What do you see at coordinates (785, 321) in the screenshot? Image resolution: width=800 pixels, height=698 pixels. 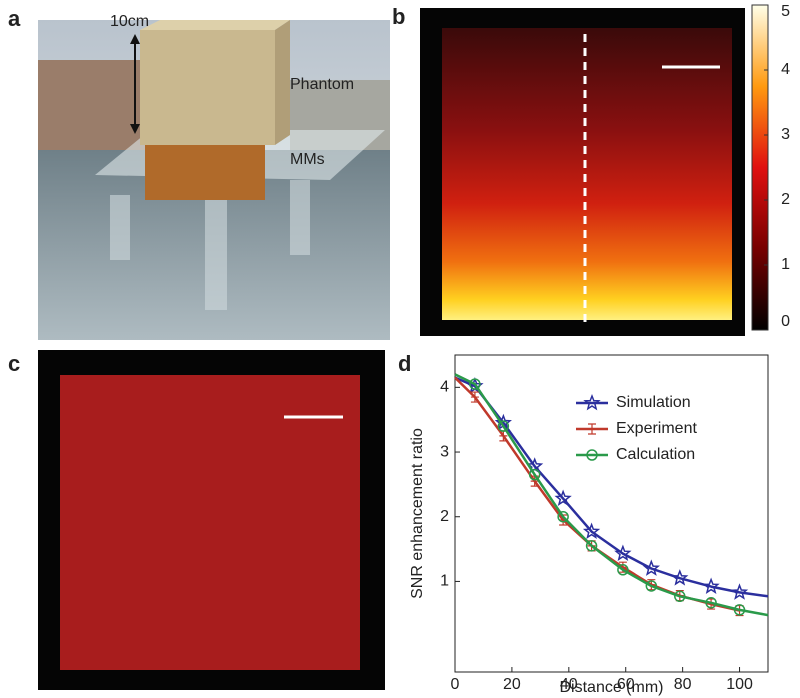 I see `colorbar-tick-label: 0` at bounding box center [785, 321].